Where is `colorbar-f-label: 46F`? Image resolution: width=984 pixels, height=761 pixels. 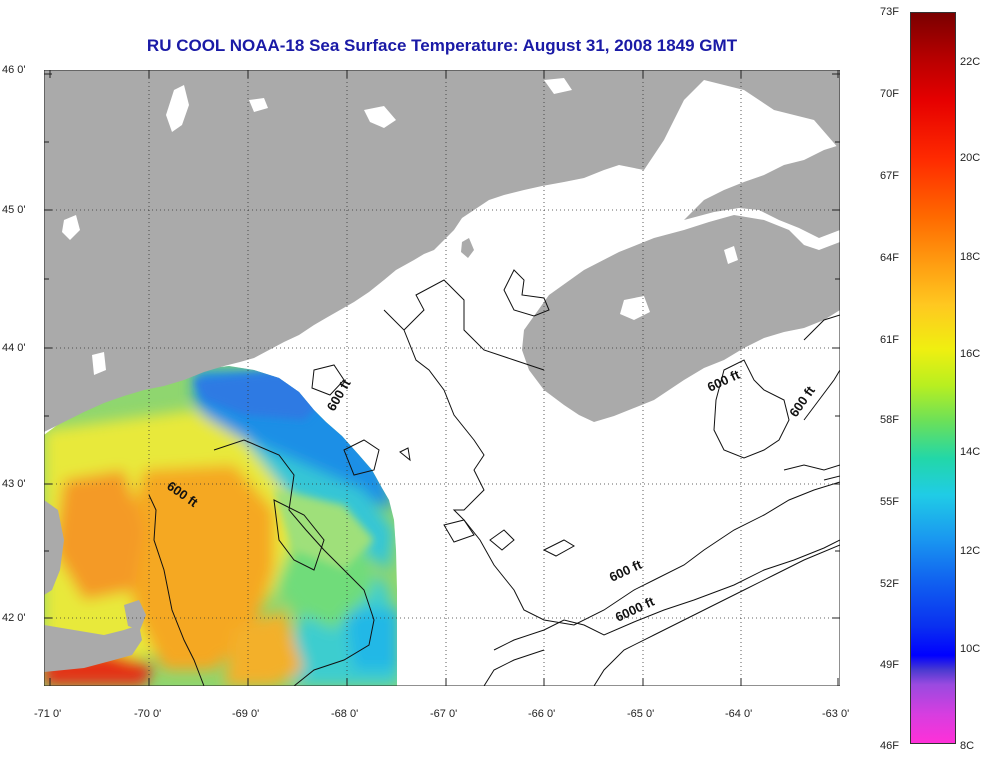
colorbar-f-label: 46F is located at coordinates (889, 746).